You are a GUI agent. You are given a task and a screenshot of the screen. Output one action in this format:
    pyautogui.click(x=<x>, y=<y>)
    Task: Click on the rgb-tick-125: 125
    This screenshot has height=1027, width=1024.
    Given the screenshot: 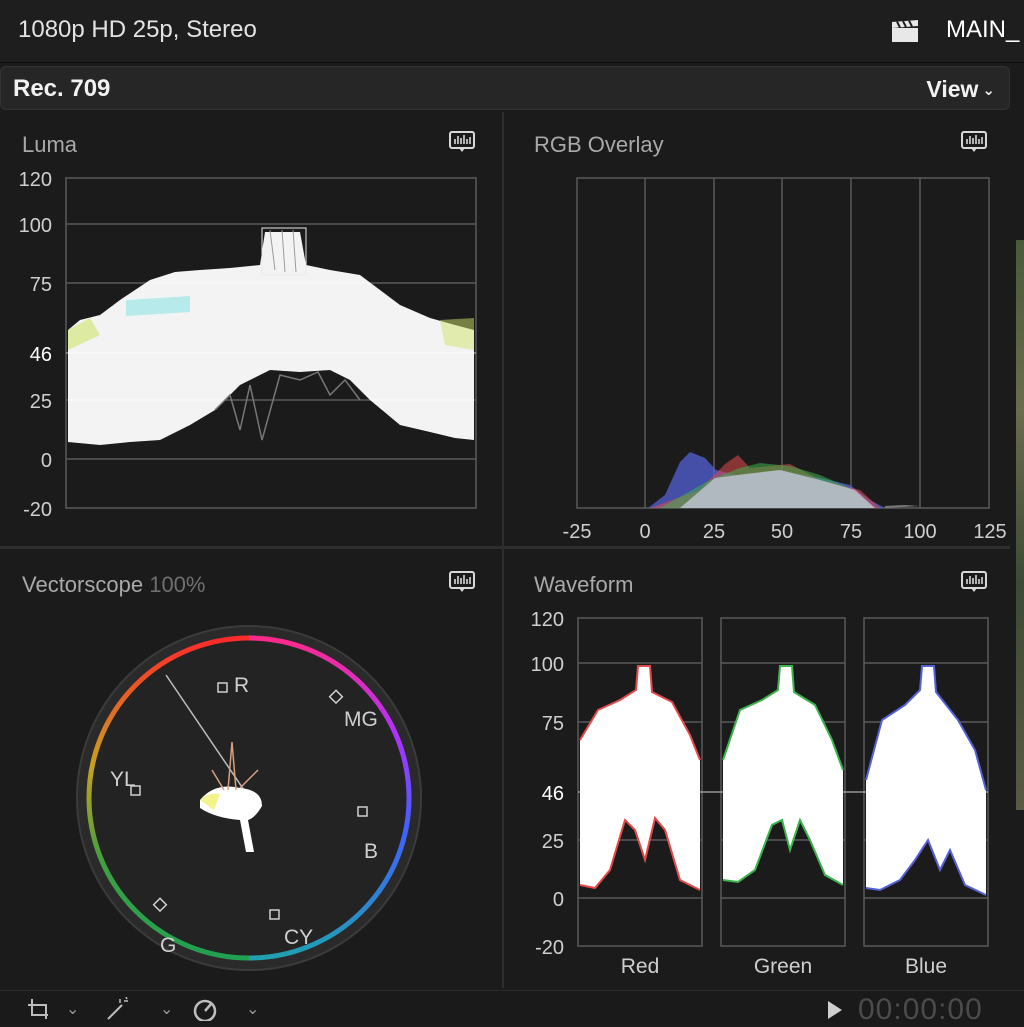 What is the action you would take?
    pyautogui.click(x=989, y=532)
    